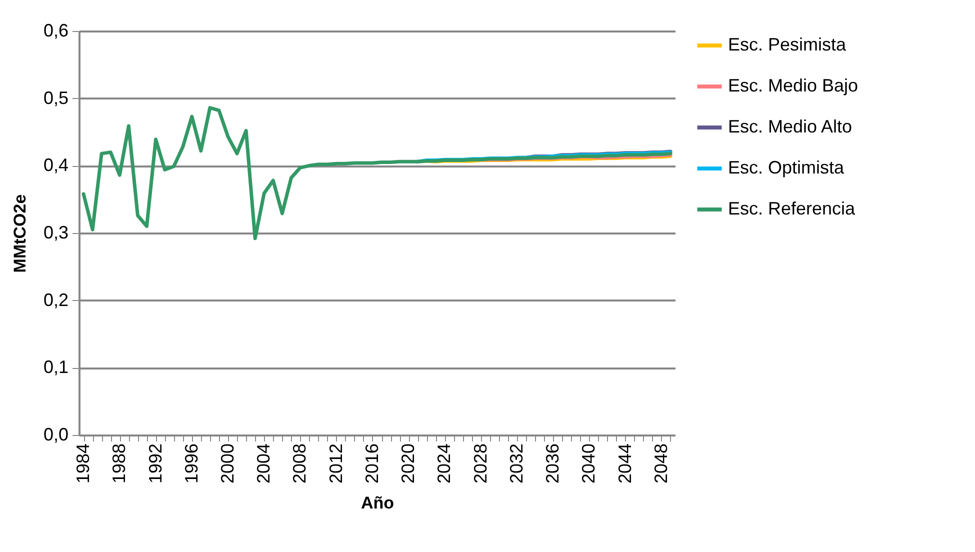 The width and height of the screenshot is (975, 552). Describe the element at coordinates (372, 464) in the screenshot. I see `x-tick-label: 2016` at that location.